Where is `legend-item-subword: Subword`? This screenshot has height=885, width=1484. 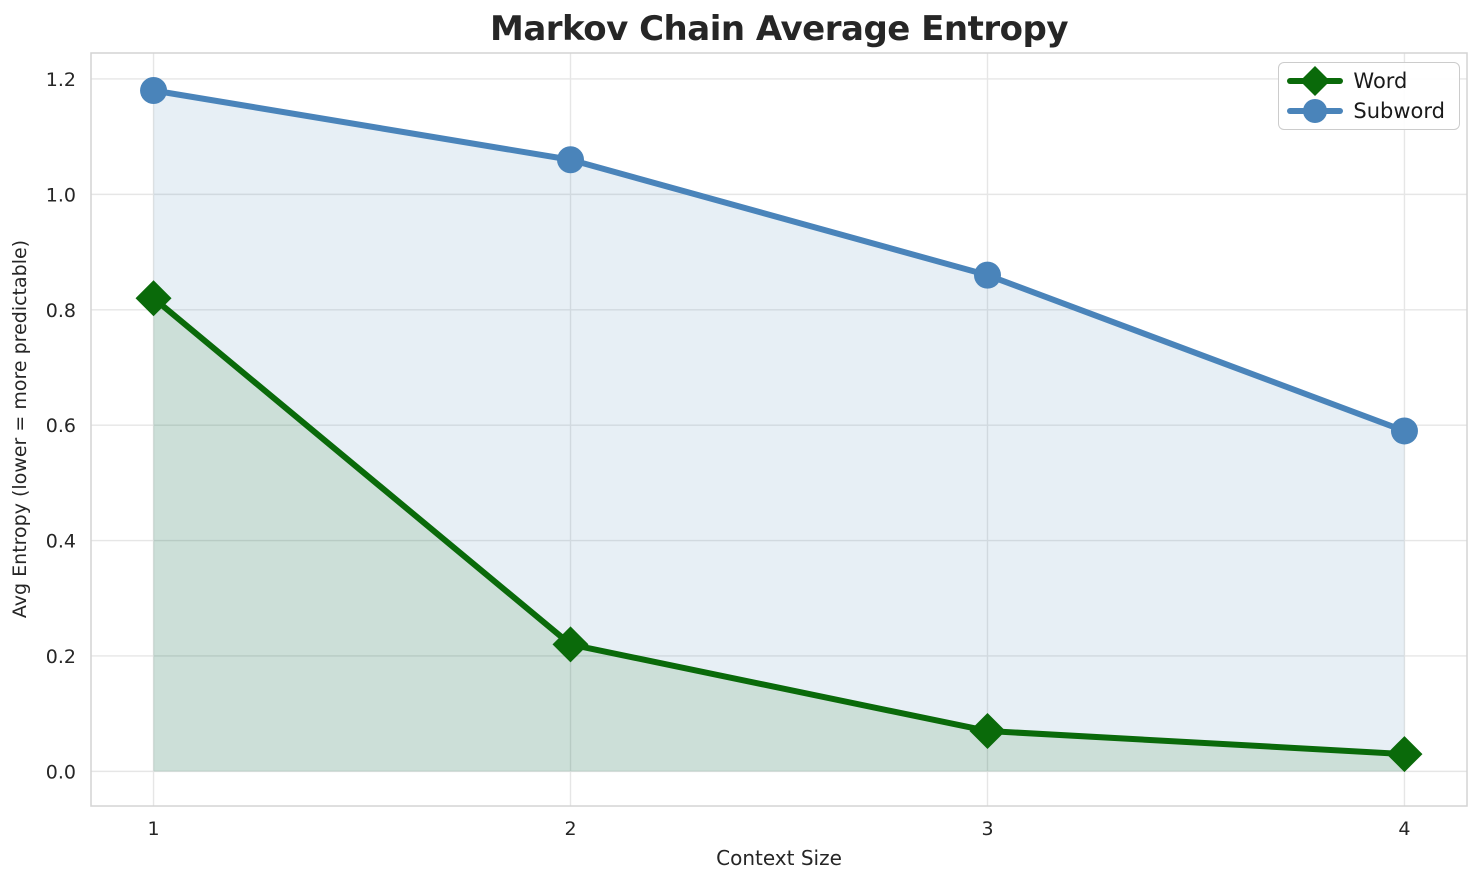
legend-item-subword: Subword is located at coordinates (1366, 111).